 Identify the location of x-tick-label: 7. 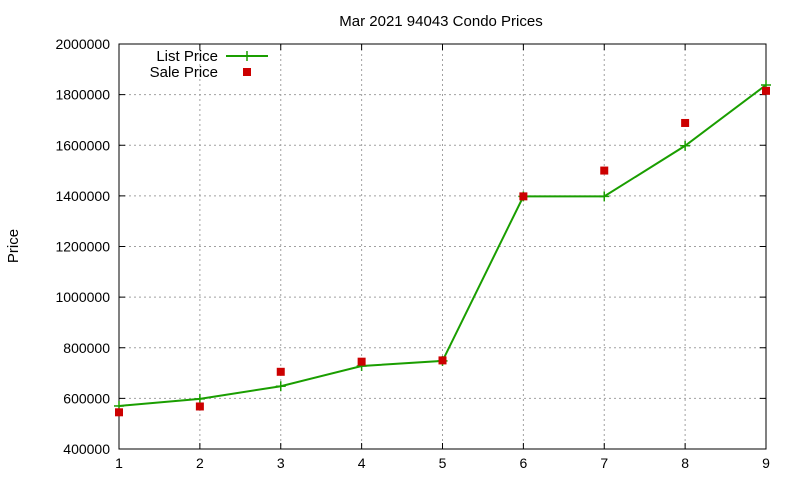
(604, 463).